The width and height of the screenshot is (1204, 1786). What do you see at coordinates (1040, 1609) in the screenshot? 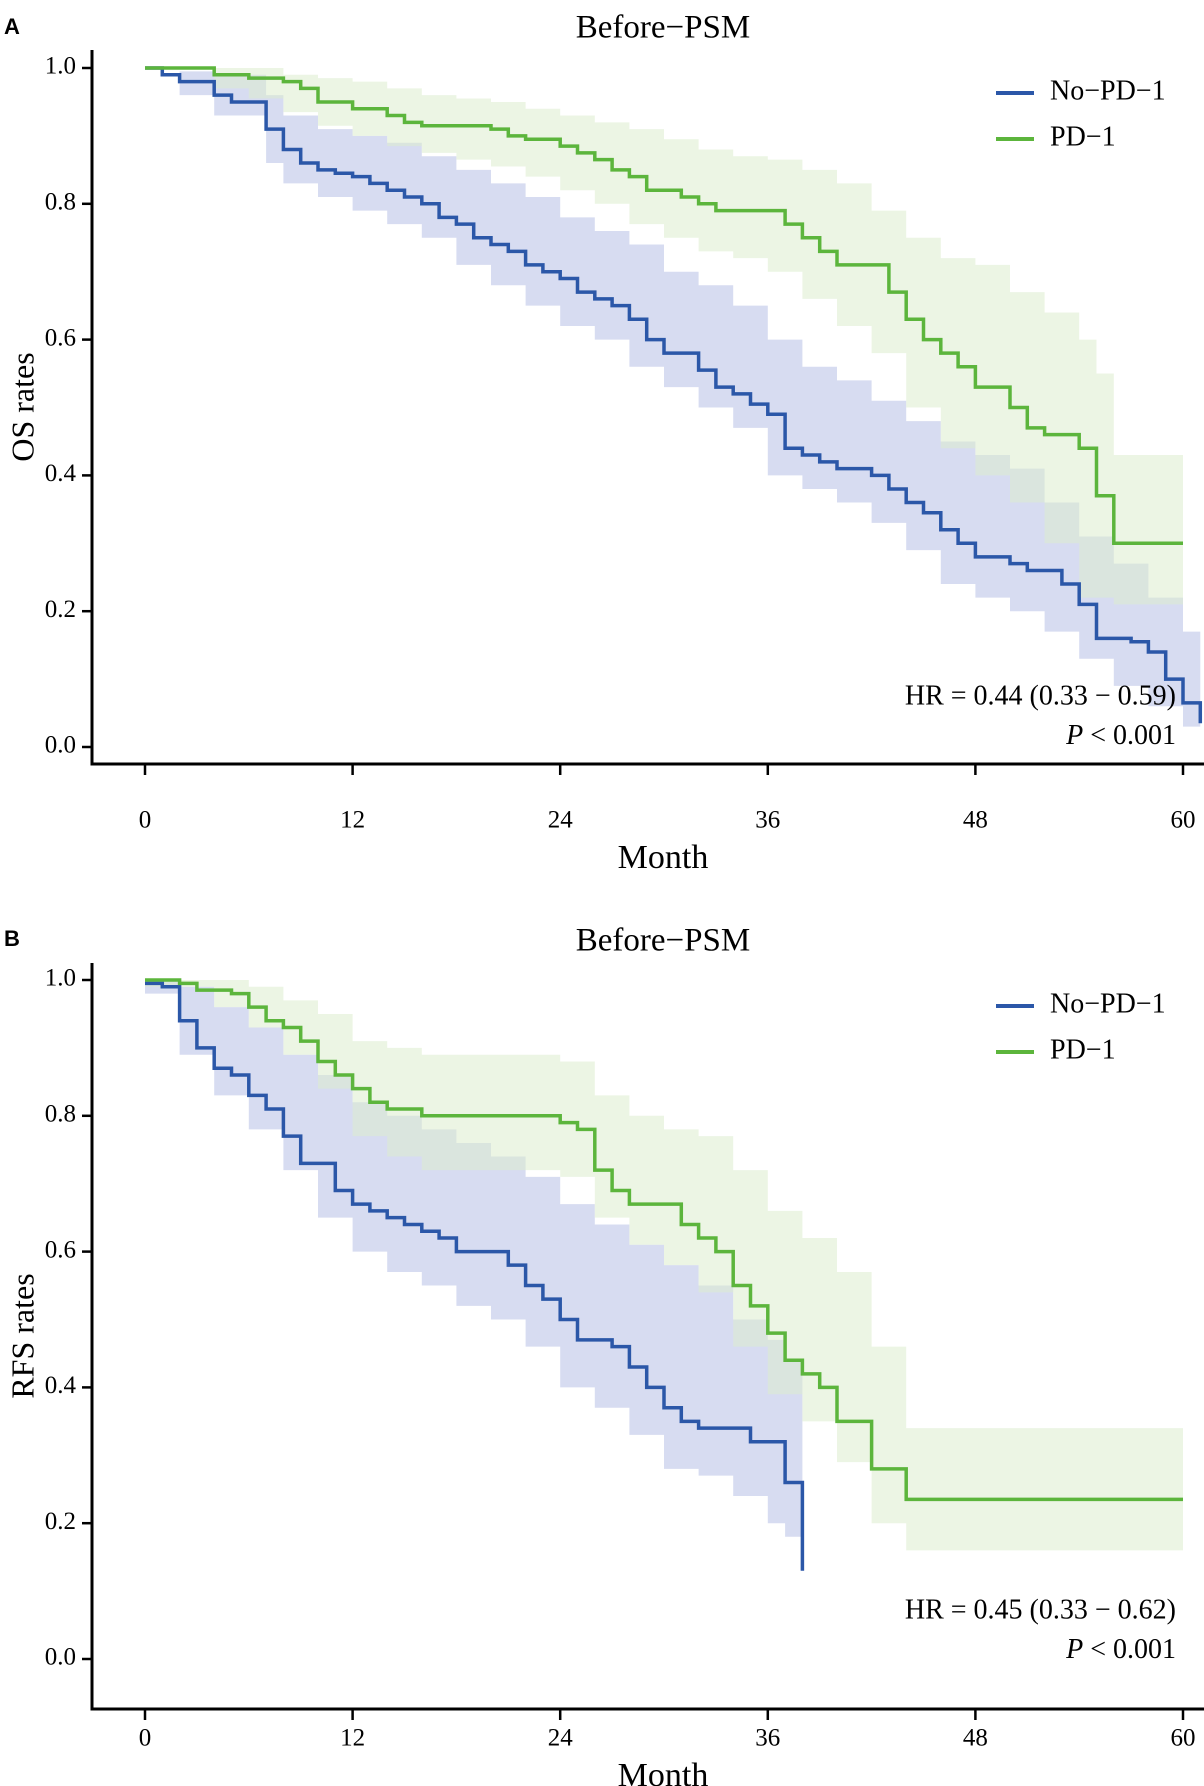
I see `hr-annotation: HR = 0.45 (0.33 − 0.62)` at bounding box center [1040, 1609].